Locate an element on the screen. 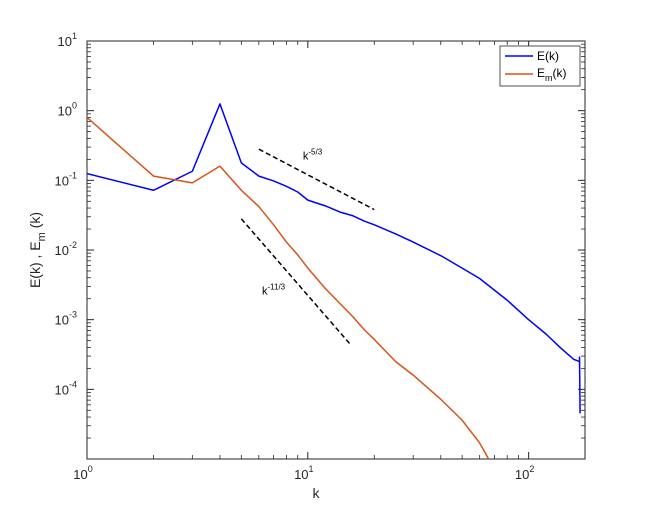 Image resolution: width=664 pixels, height=517 pixels. reference-slope-lines: k-5/3 k-11/3 is located at coordinates (307, 246).